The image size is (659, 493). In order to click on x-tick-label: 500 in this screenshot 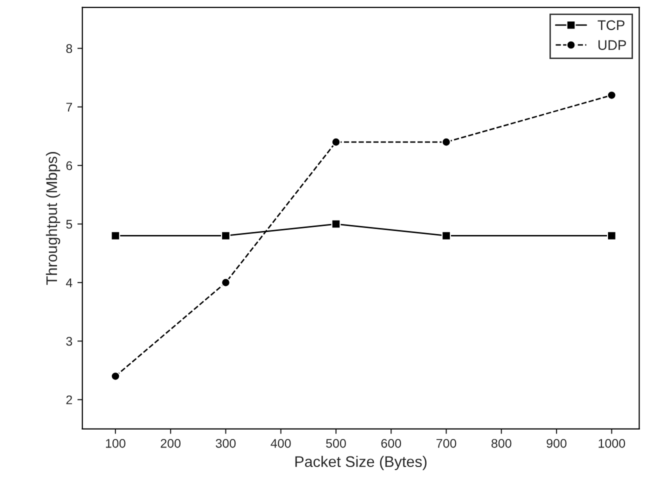, I will do `click(336, 443)`.